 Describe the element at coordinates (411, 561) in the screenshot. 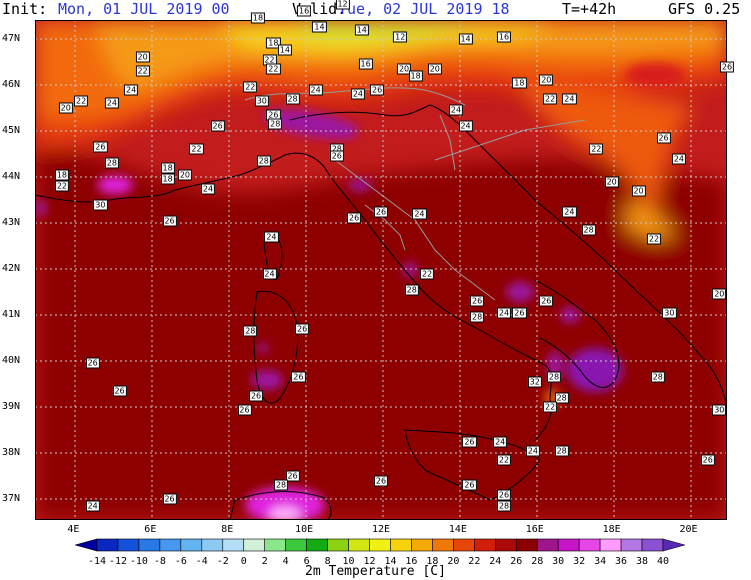

I see `colorbar-tick-label: 16` at that location.